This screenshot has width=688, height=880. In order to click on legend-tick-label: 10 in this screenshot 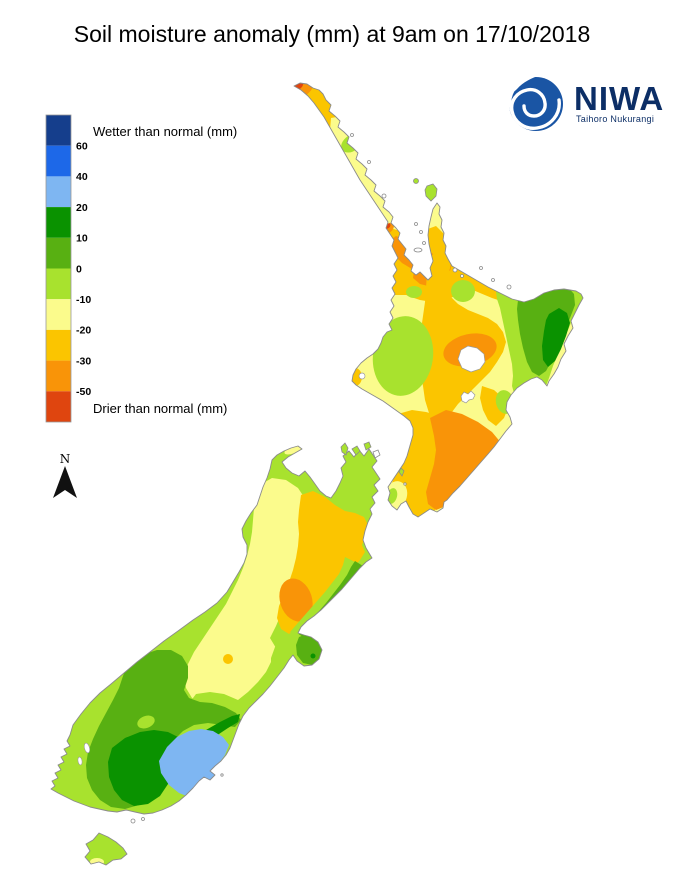, I will do `click(82, 239)`.